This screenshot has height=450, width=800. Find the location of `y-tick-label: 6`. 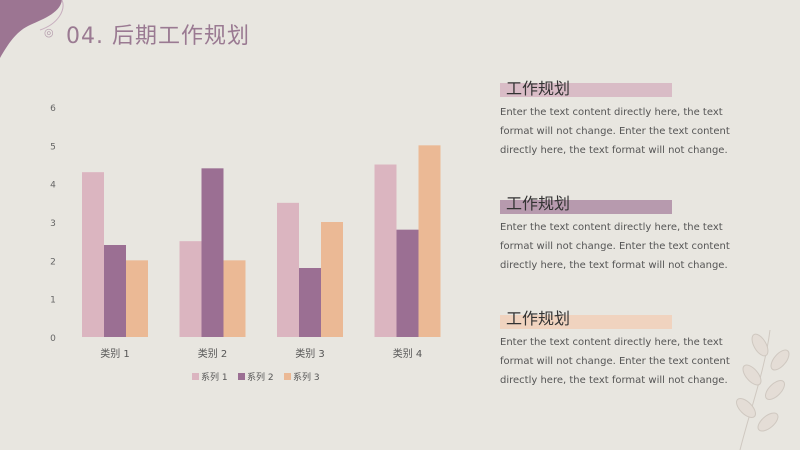

y-tick-label: 6 is located at coordinates (53, 109).